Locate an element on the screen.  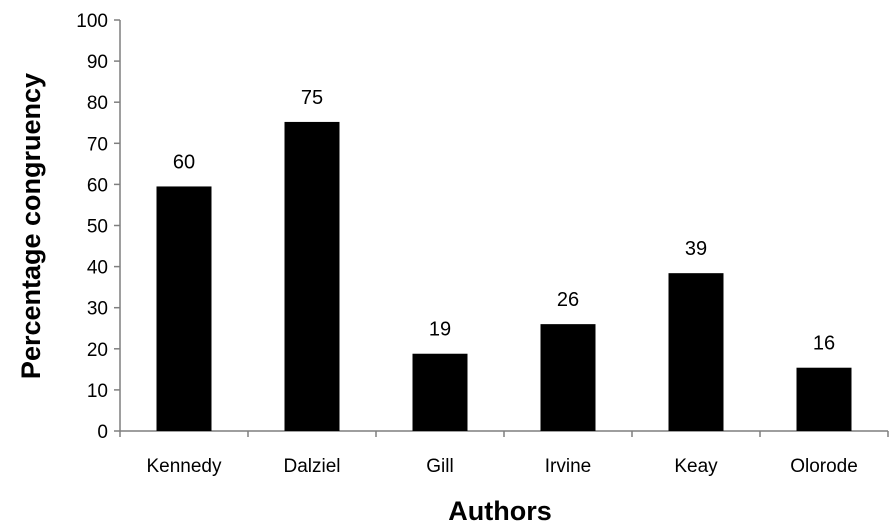
bar-gill is located at coordinates (440, 392).